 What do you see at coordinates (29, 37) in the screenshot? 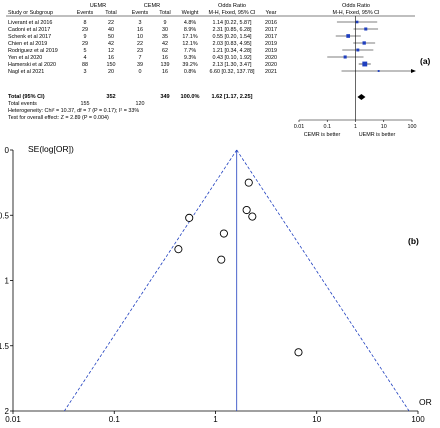
I see `forest-cell-study: Schenk et al 2017` at bounding box center [29, 37].